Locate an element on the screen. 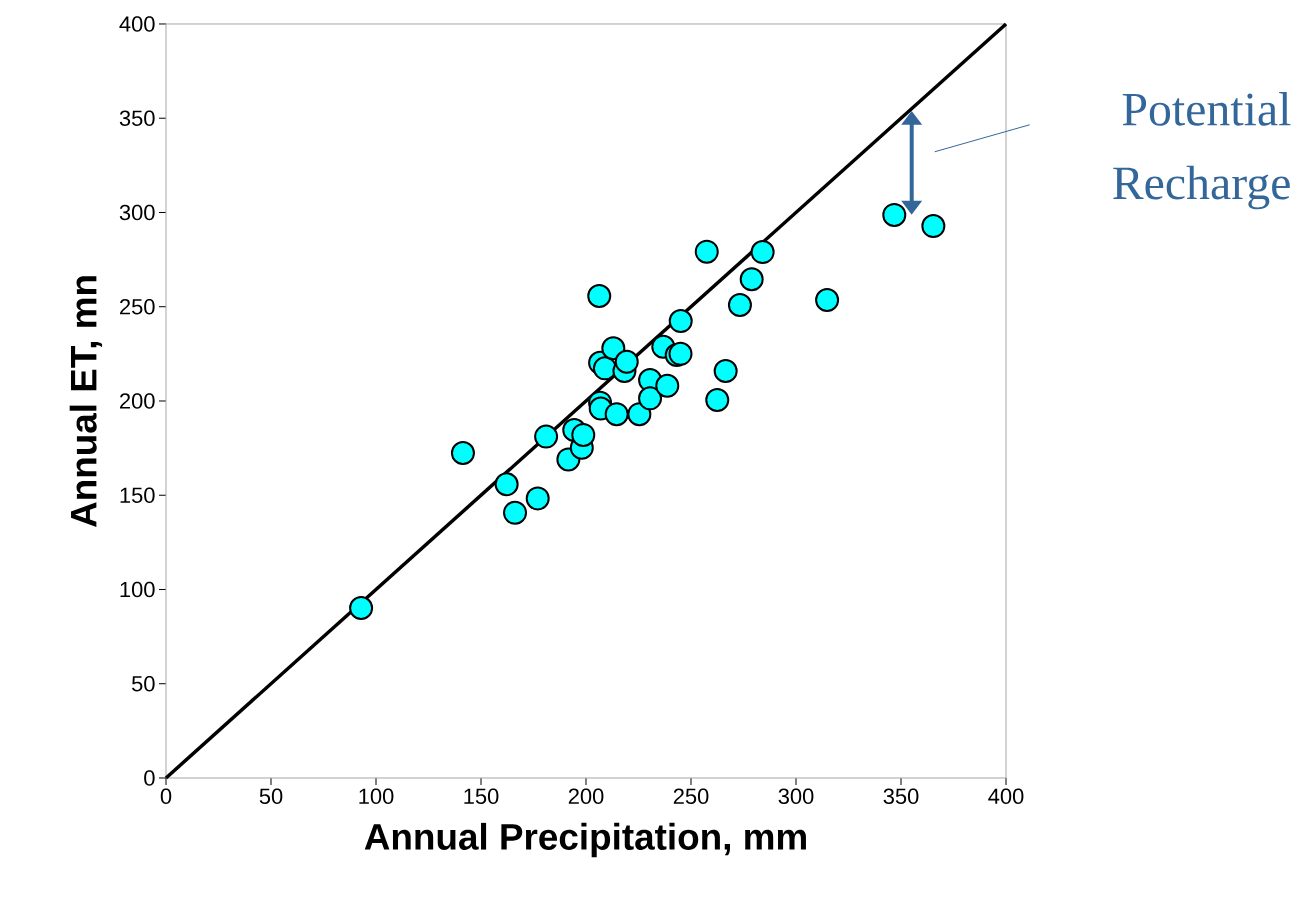 The height and width of the screenshot is (918, 1298). x-tick-label: 100 is located at coordinates (376, 796).